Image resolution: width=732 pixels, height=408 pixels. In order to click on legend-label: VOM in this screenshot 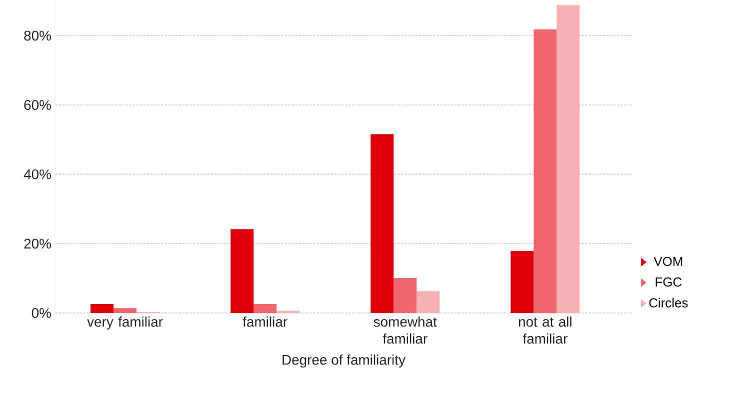, I will do `click(668, 261)`.